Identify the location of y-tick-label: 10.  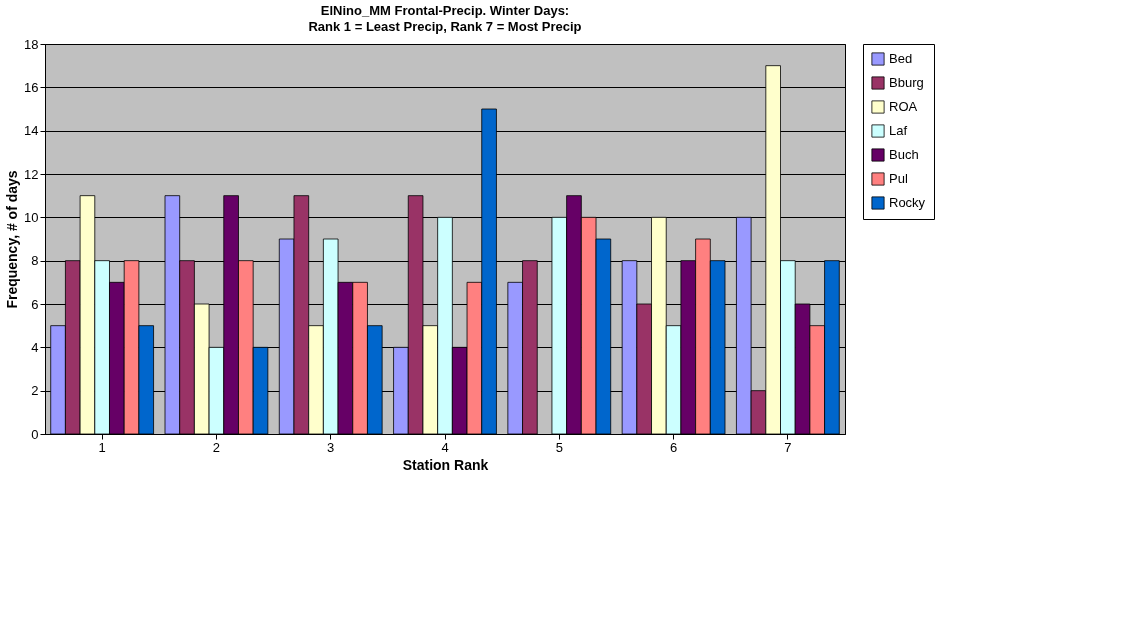
(31, 217).